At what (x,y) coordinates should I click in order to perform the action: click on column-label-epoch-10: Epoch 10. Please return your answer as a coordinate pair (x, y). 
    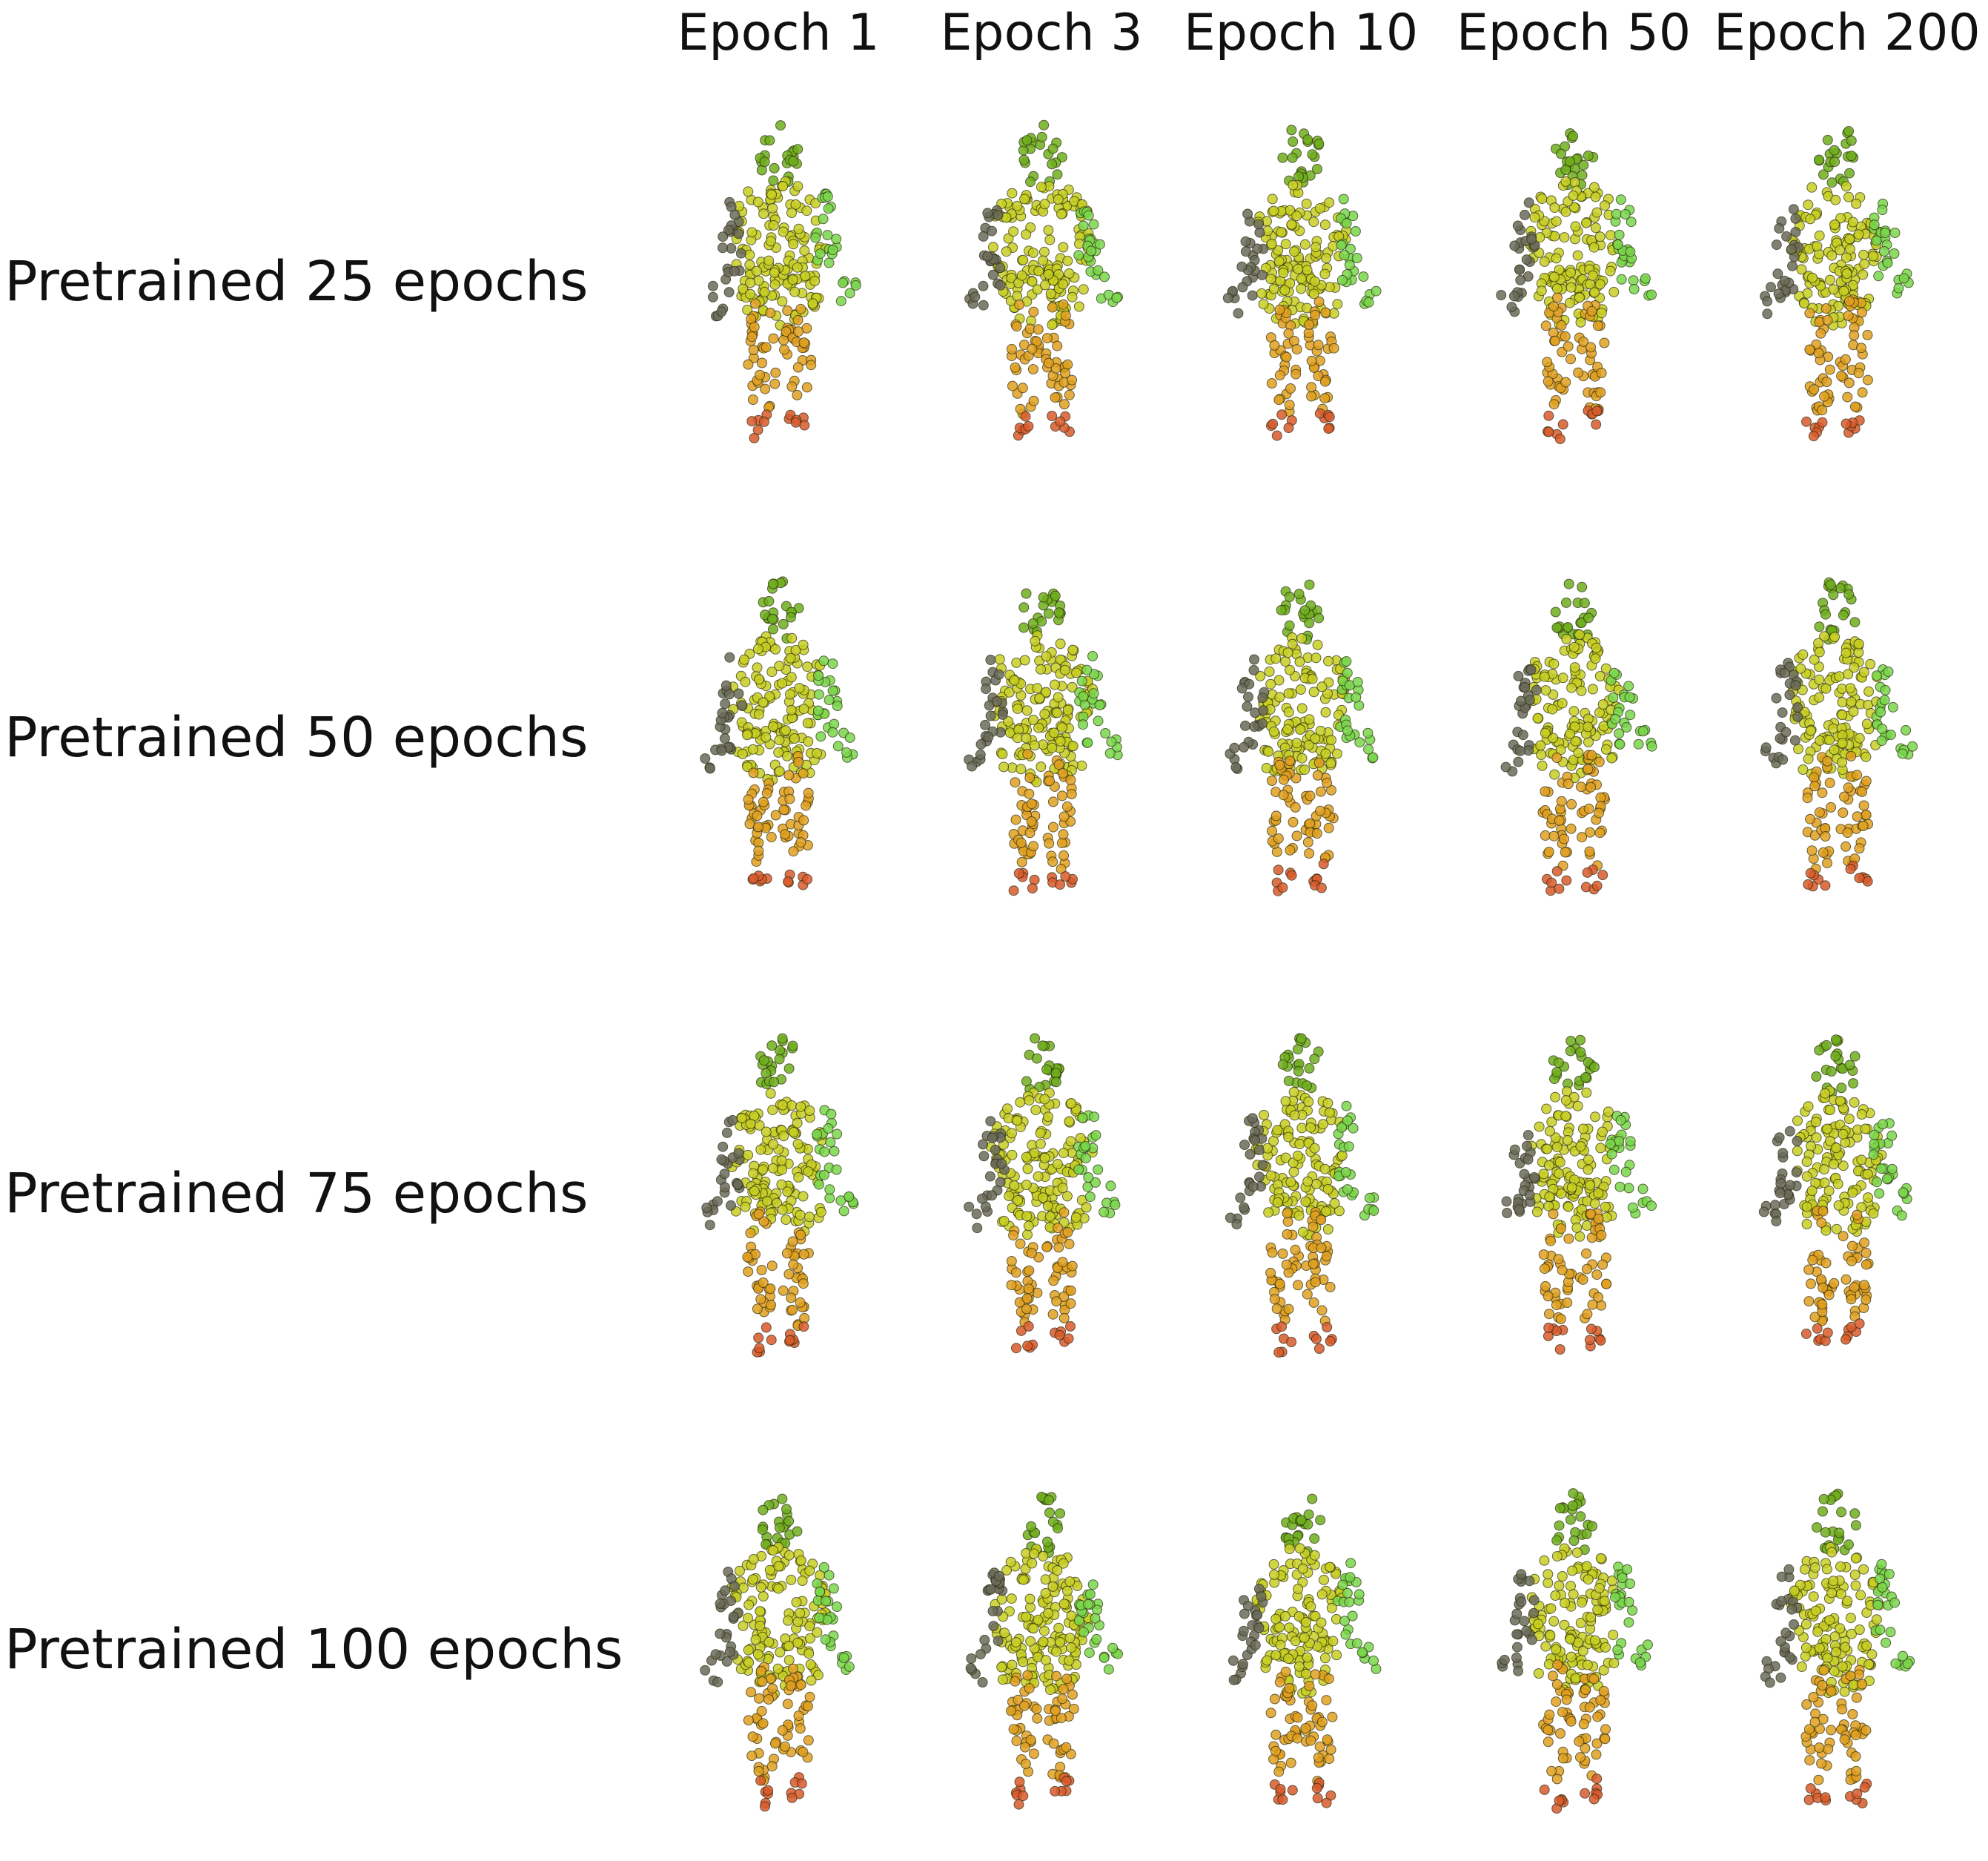
    Looking at the image, I should click on (1301, 33).